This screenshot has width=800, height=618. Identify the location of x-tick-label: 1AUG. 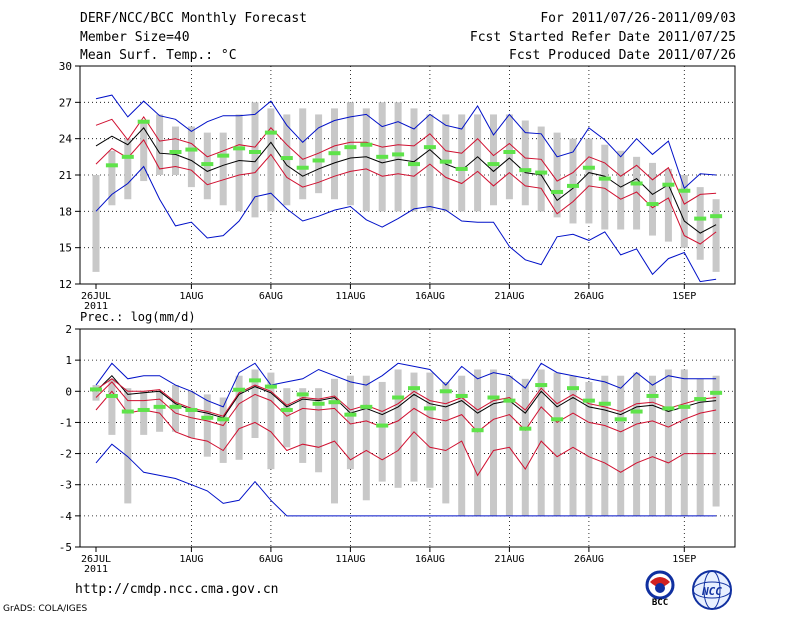
(191, 559).